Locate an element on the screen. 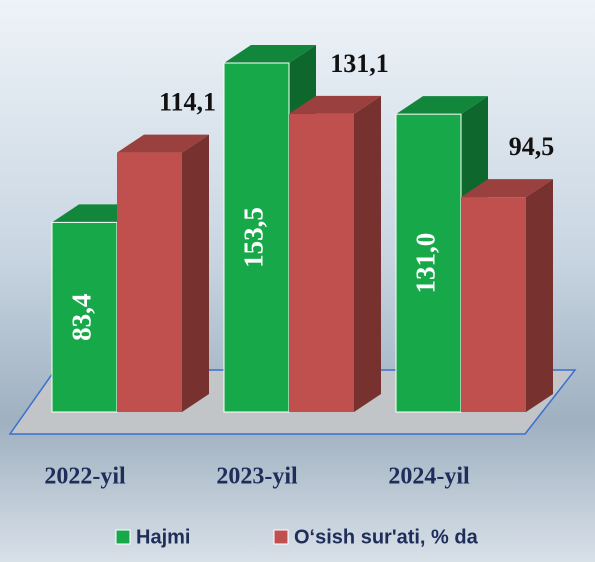 Image resolution: width=595 pixels, height=562 pixels. value-label: 131,0 is located at coordinates (426, 263).